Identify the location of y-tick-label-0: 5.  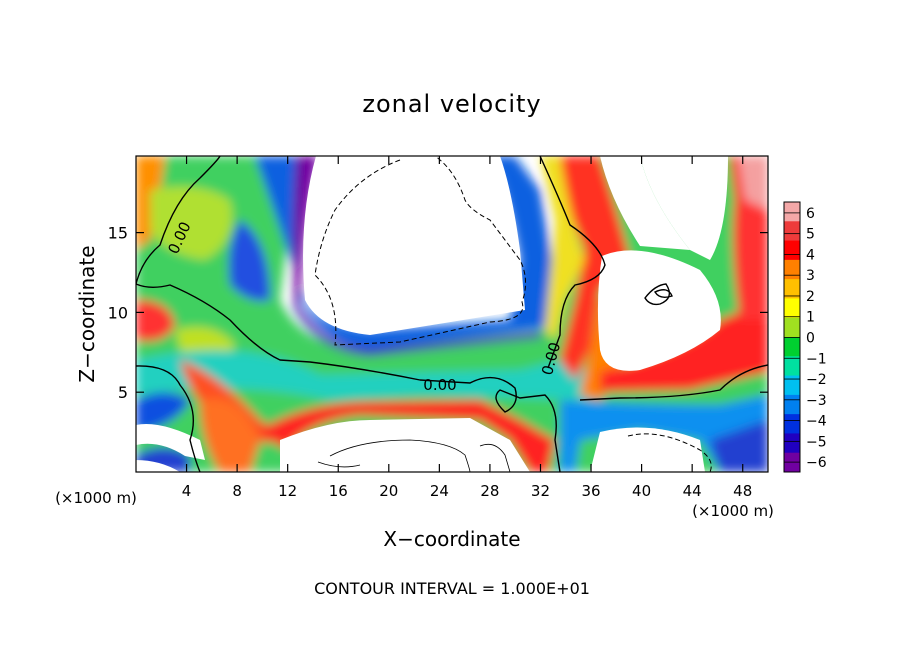
(123, 392).